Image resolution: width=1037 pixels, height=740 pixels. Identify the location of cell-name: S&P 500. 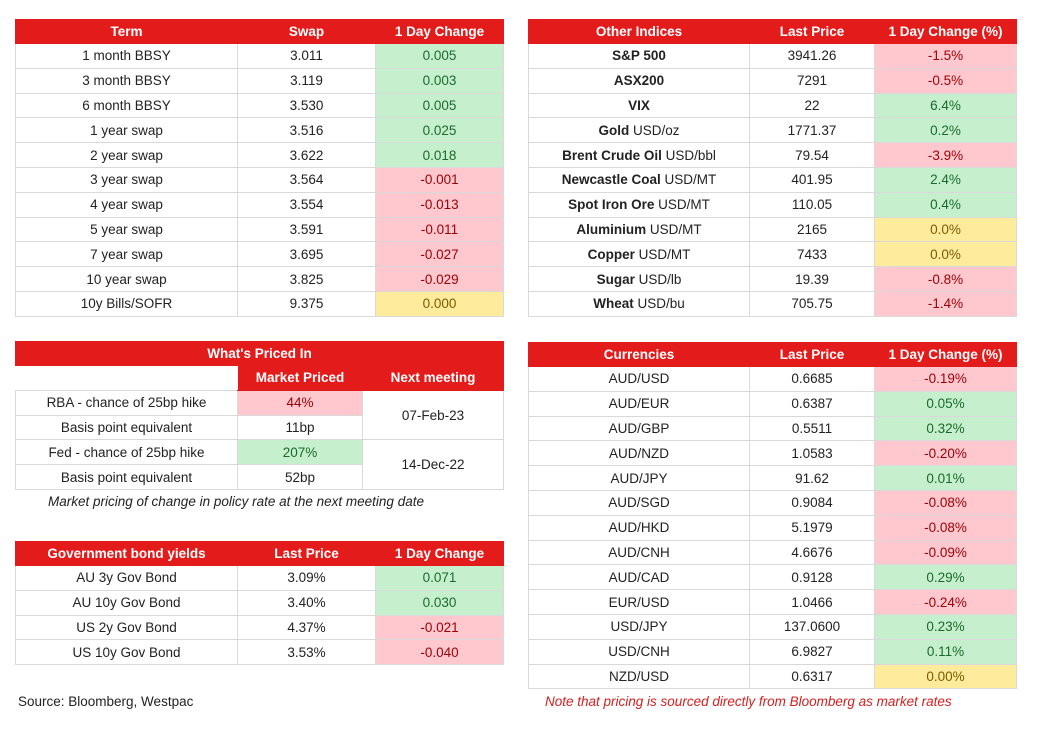
(639, 56).